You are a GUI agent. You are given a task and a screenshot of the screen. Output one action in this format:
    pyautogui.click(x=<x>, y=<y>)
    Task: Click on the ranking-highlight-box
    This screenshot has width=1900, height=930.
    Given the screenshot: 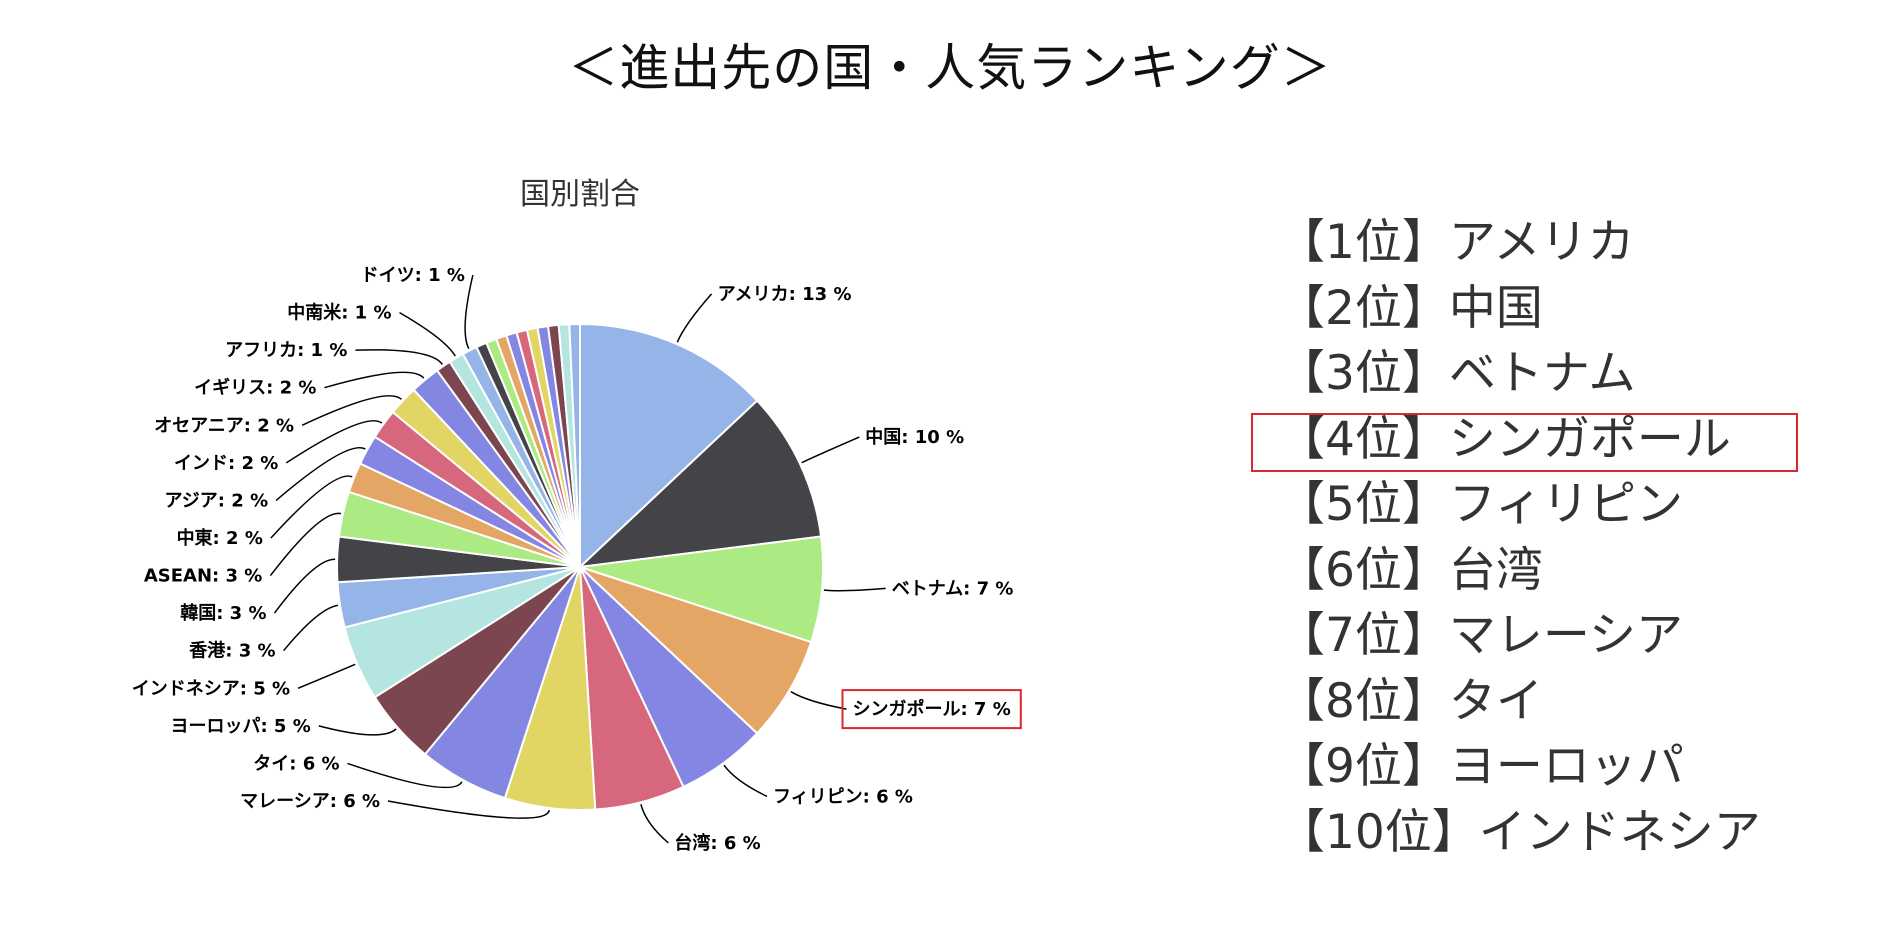 What is the action you would take?
    pyautogui.click(x=1524, y=442)
    